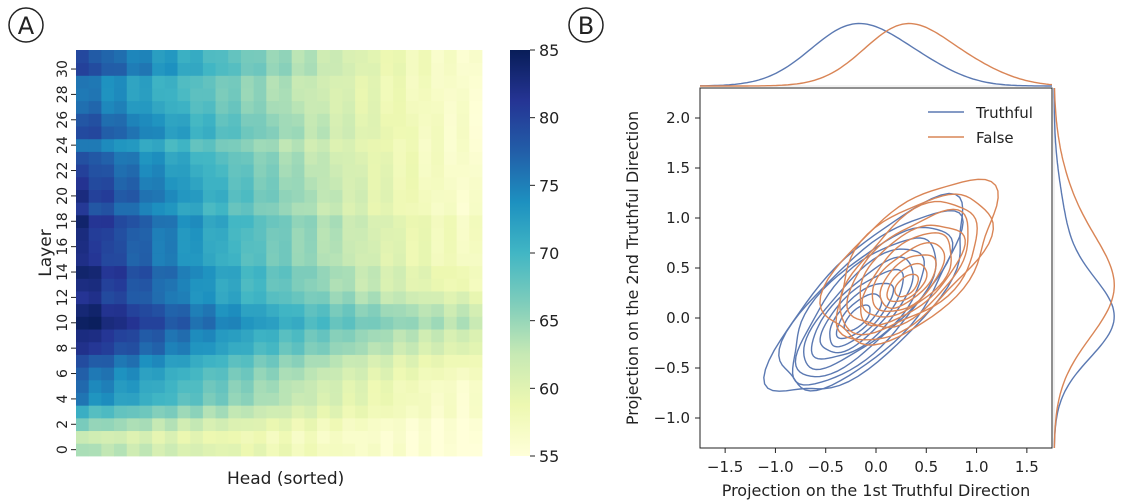 The image size is (1126, 503). What do you see at coordinates (907, 268) in the screenshot?
I see `contour-false` at bounding box center [907, 268].